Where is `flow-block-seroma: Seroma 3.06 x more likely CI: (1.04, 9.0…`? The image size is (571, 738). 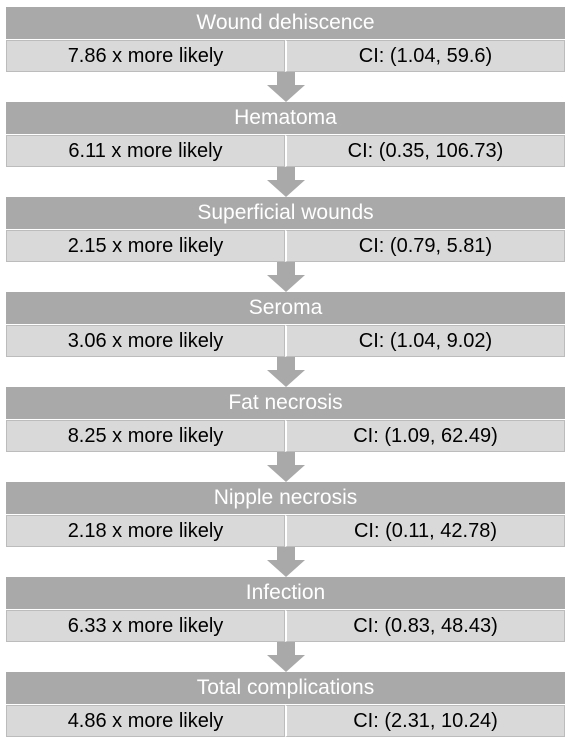
flow-block-seroma: Seroma 3.06 x more likely CI: (1.04, 9.0… is located at coordinates (285, 324).